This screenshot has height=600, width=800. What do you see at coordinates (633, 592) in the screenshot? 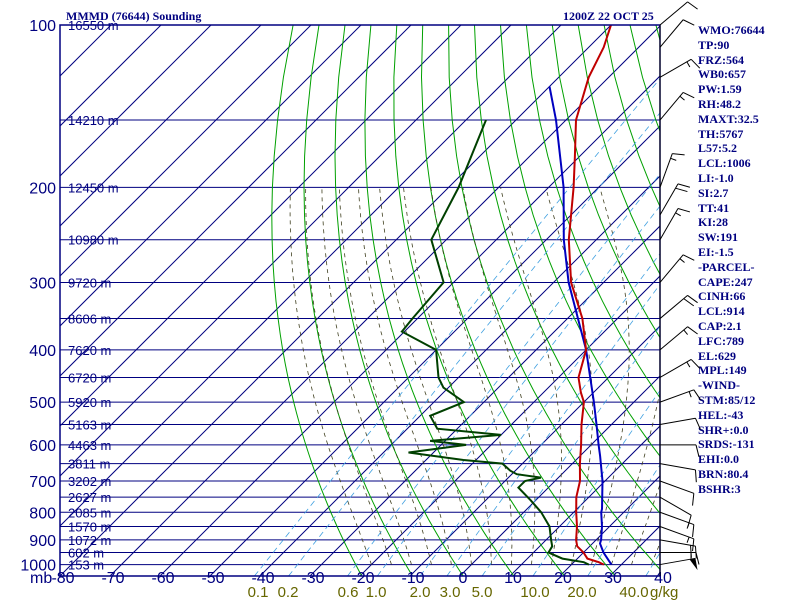
I see `mixing-ratio-label: 40.0` at bounding box center [633, 592].